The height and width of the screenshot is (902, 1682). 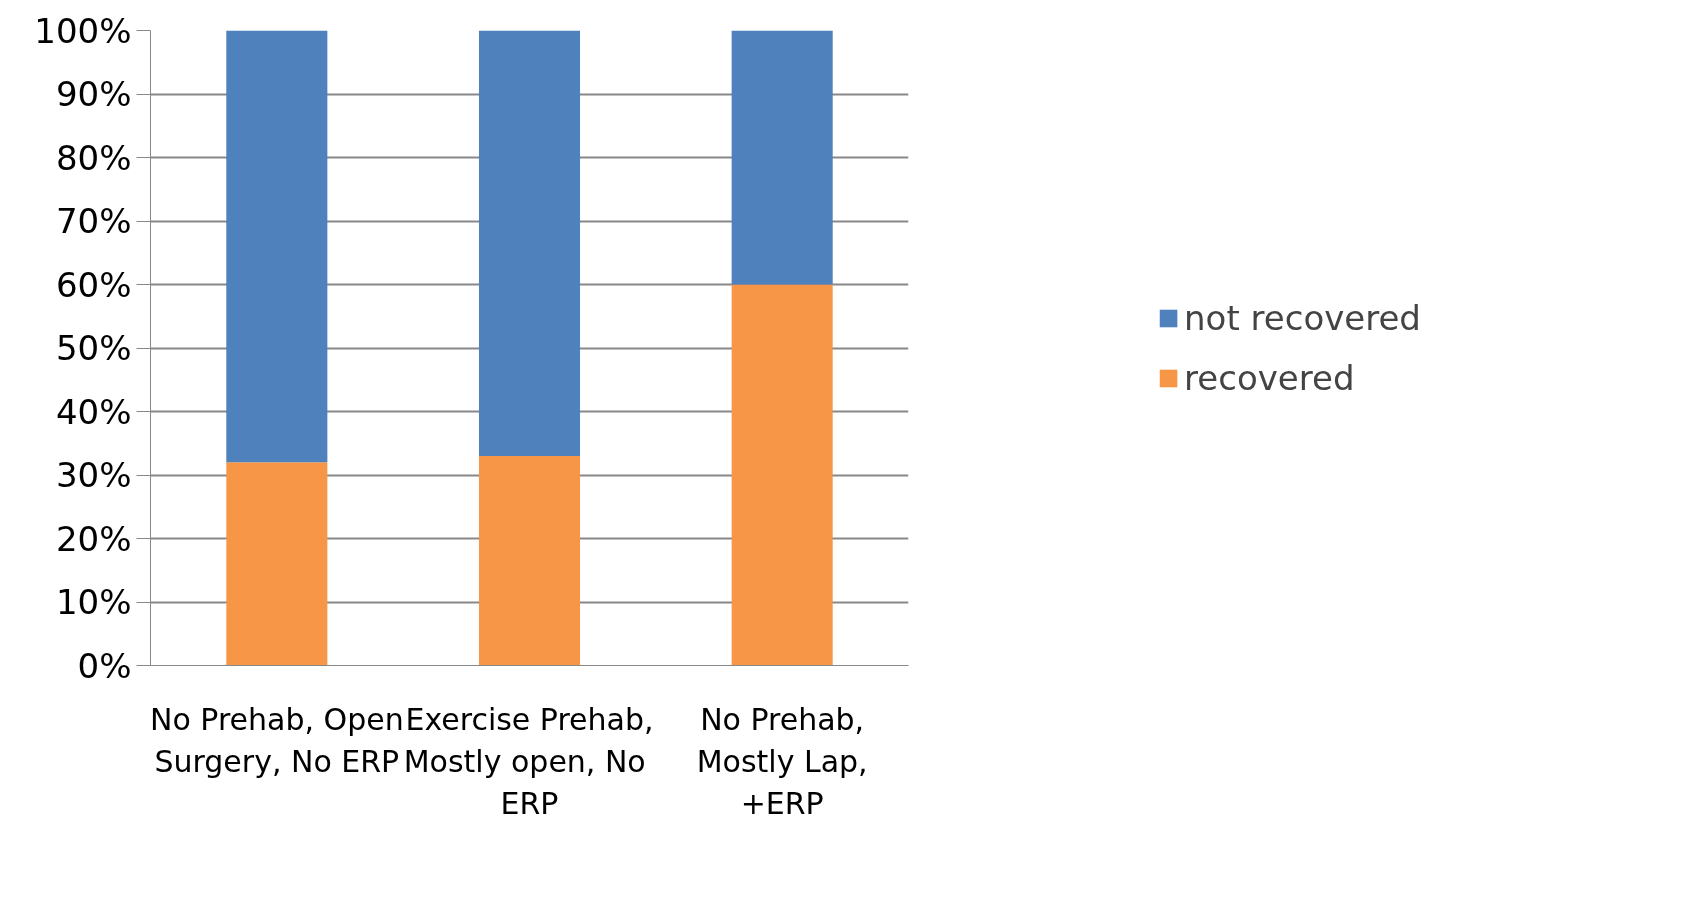 I want to click on legend-label: recovered, so click(x=1269, y=377).